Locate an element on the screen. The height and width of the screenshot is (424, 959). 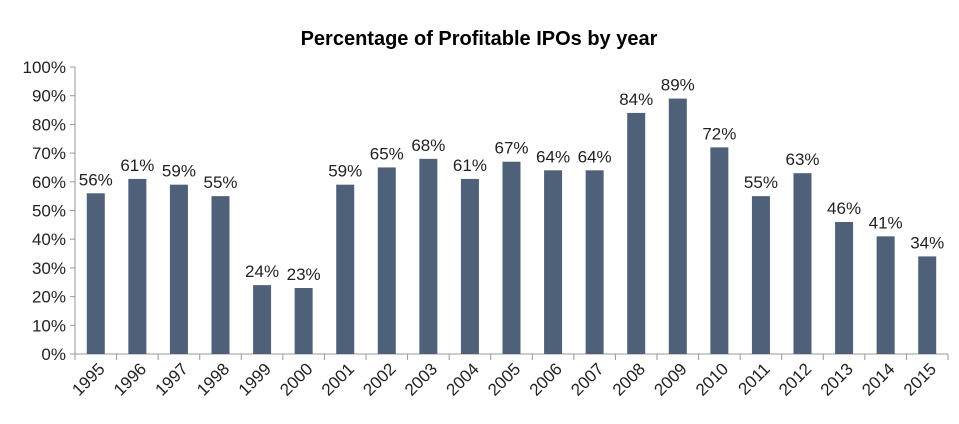
bar-1997 is located at coordinates (178, 269).